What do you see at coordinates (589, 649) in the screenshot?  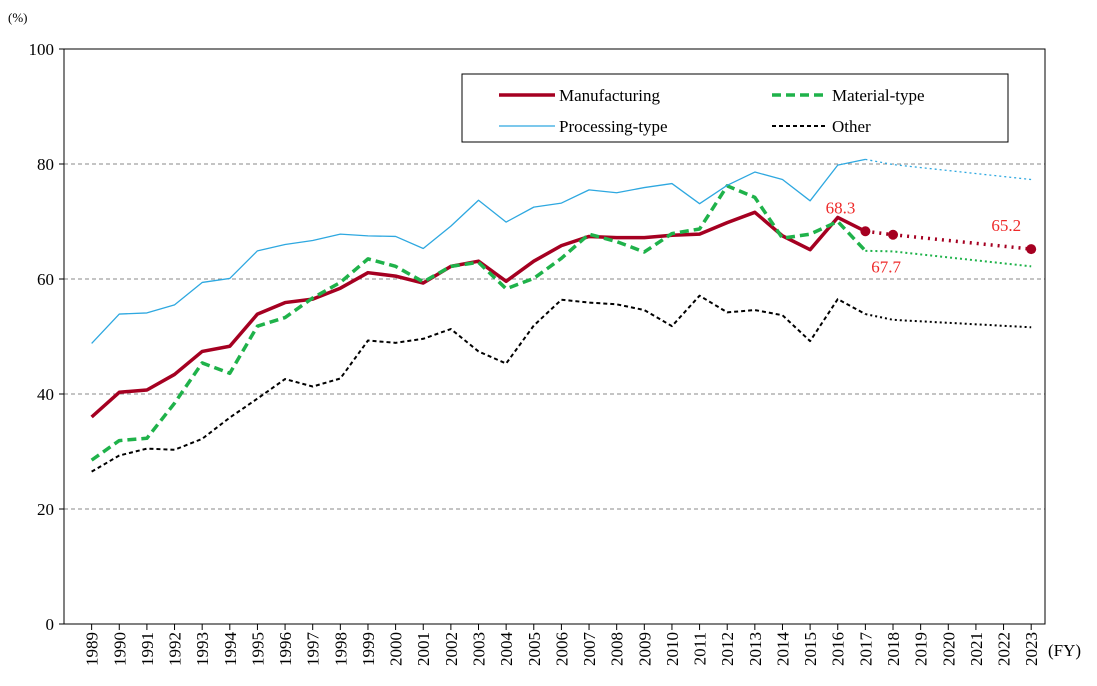 I see `x-tick-label: 2007` at bounding box center [589, 649].